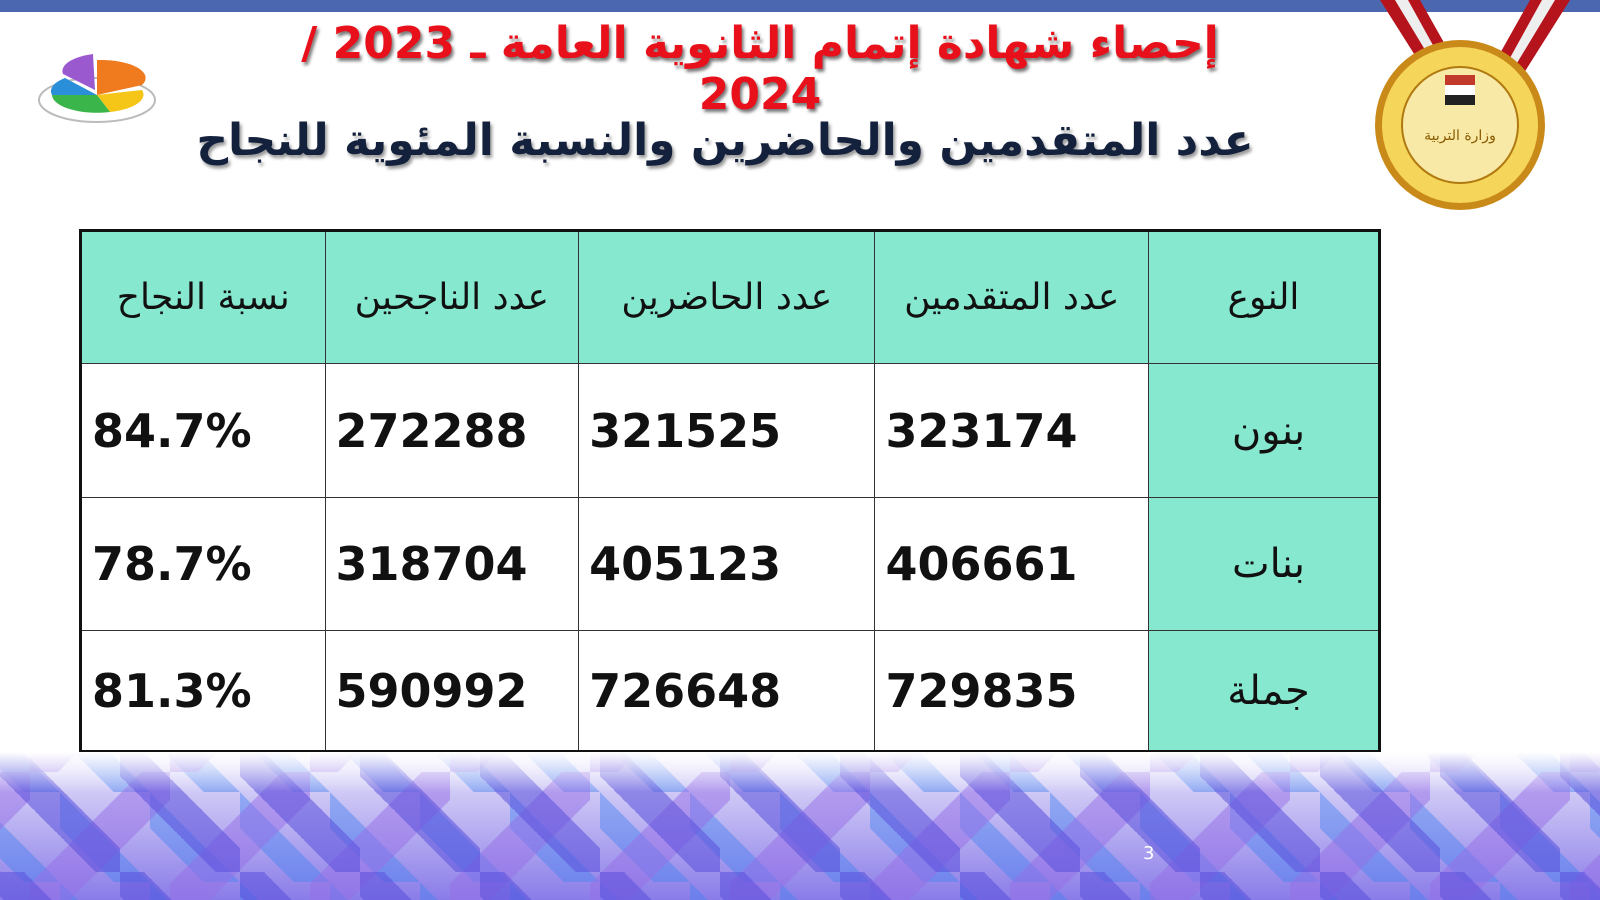 This screenshot has height=900, width=1600. I want to click on page-number: 3, so click(1149, 853).